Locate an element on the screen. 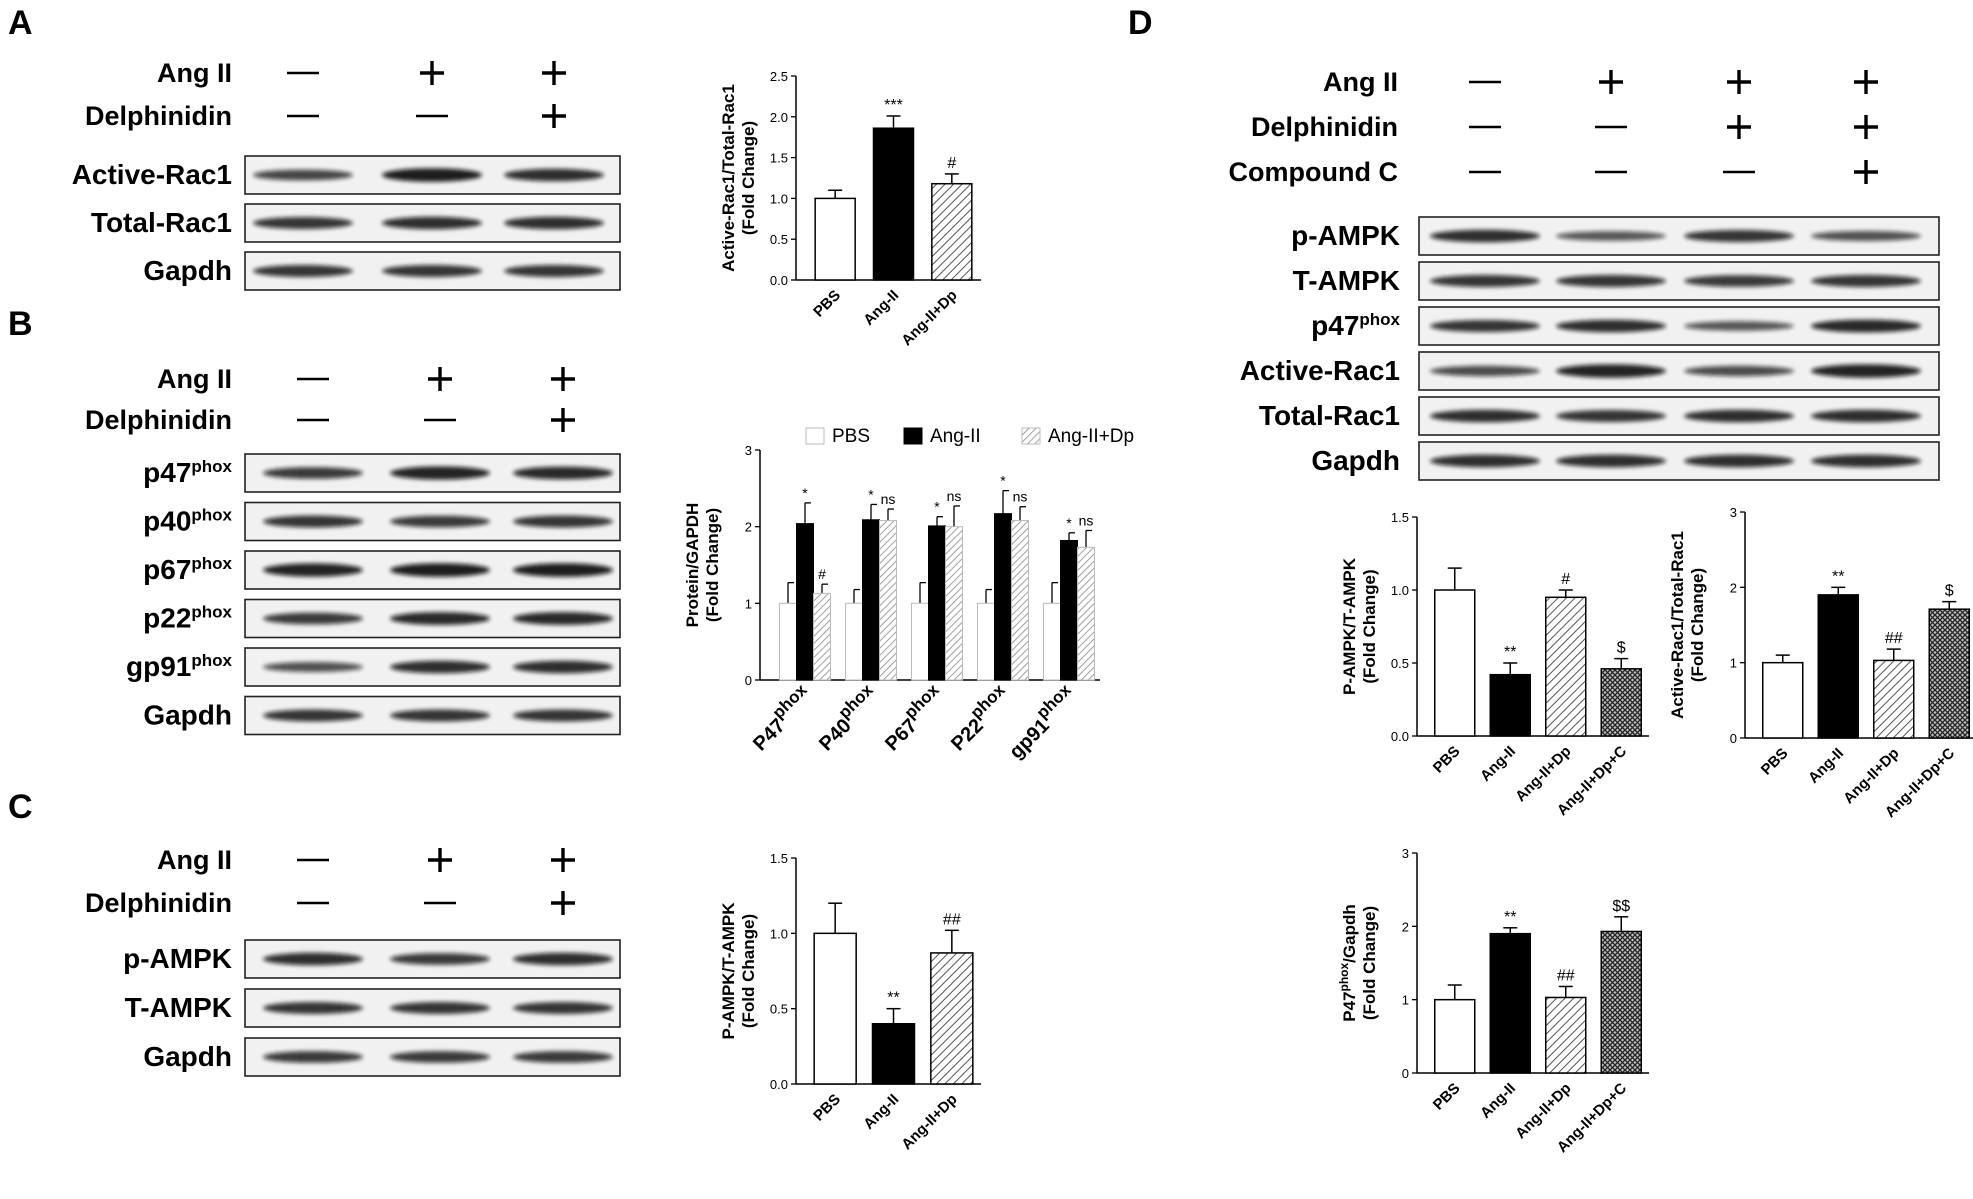  chart-d3-y-tick-label: 2 is located at coordinates (1405, 926).